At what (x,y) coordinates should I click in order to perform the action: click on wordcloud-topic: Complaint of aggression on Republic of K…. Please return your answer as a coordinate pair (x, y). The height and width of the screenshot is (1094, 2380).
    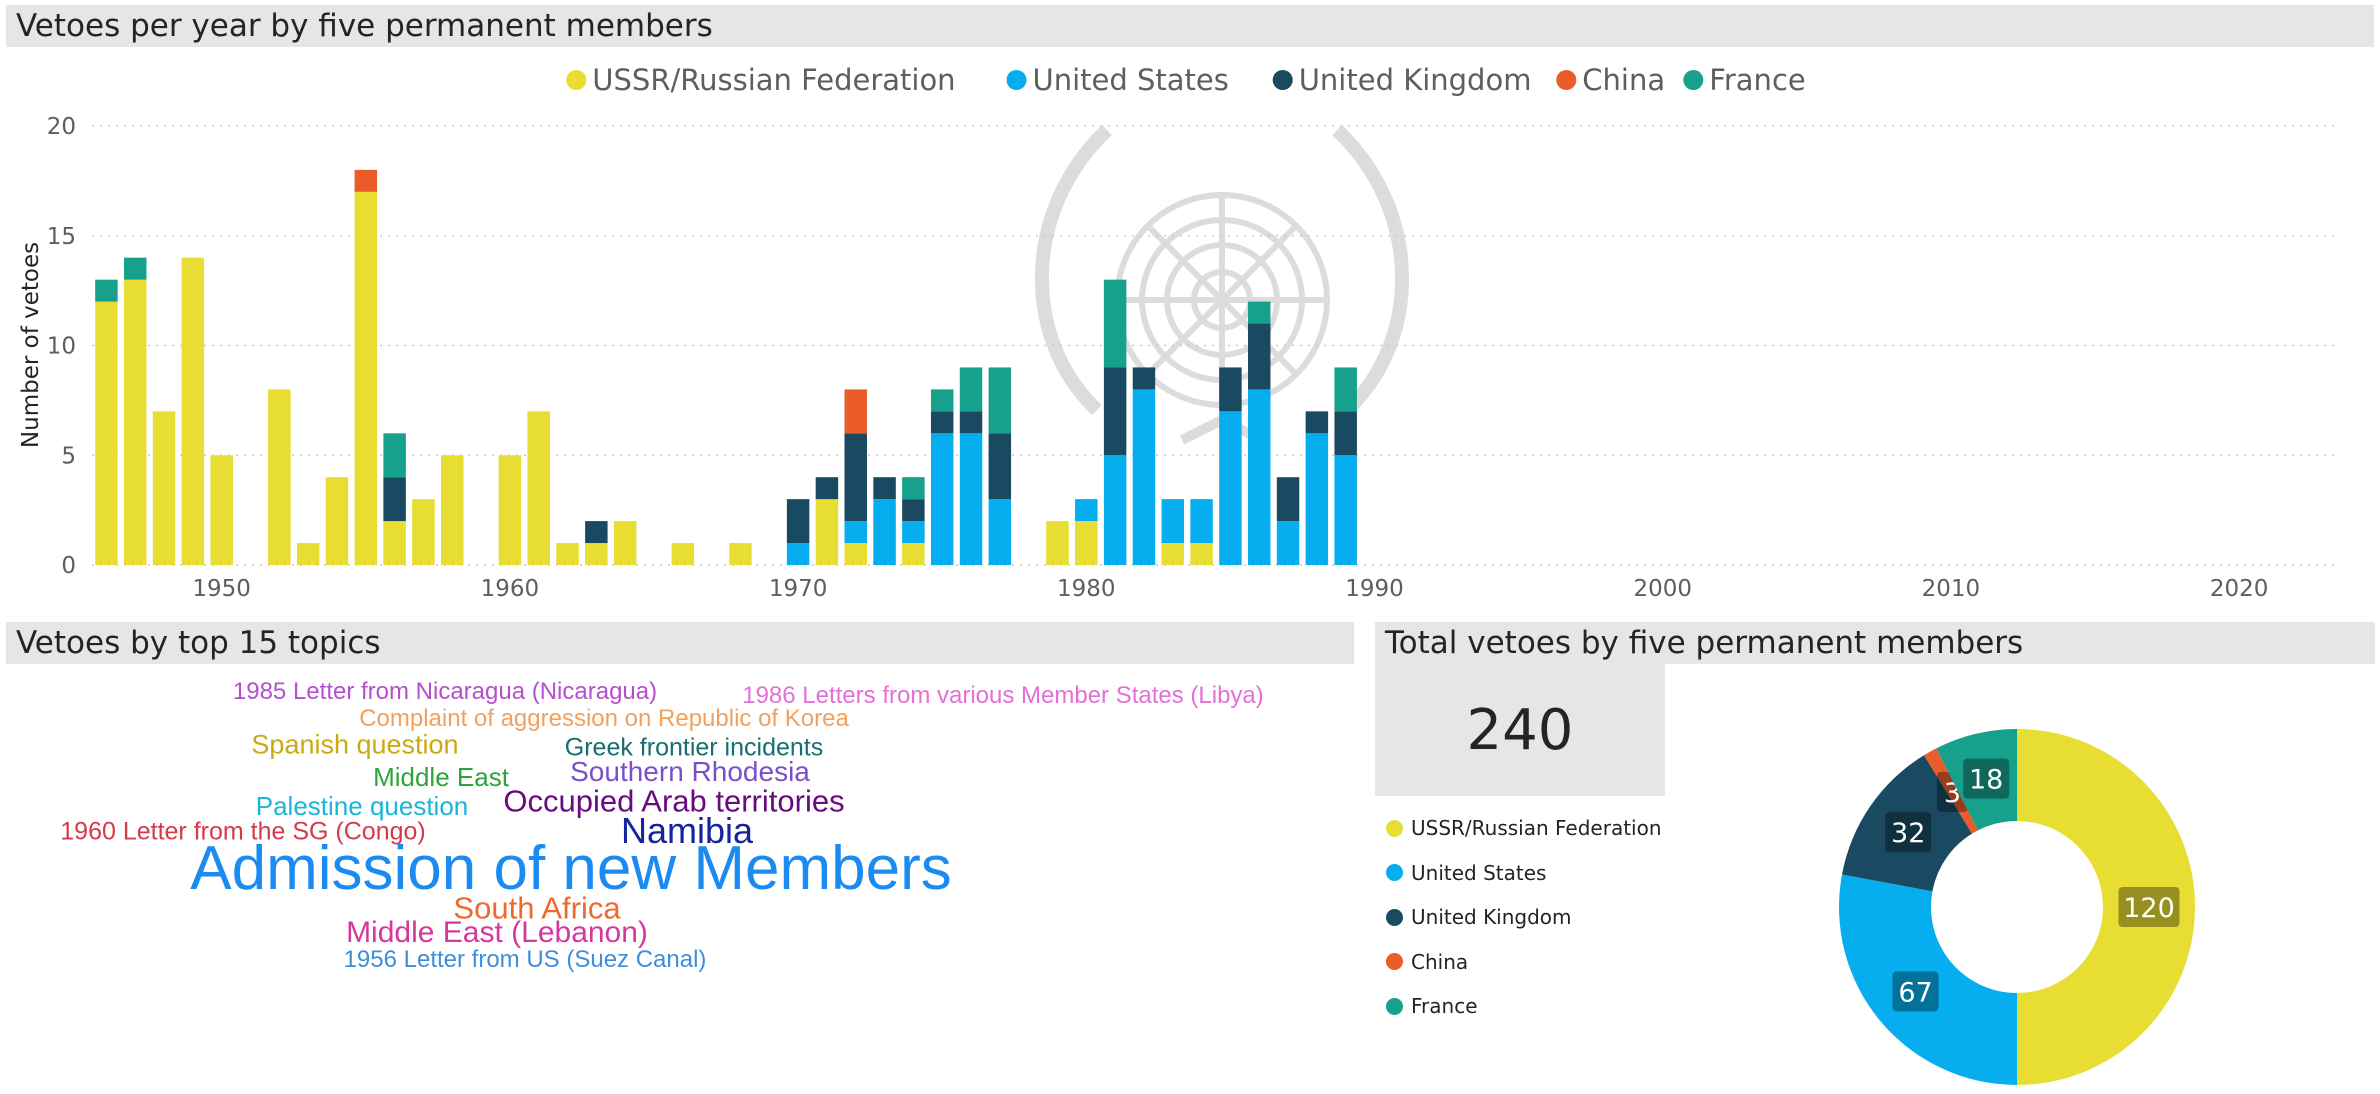
    Looking at the image, I should click on (604, 718).